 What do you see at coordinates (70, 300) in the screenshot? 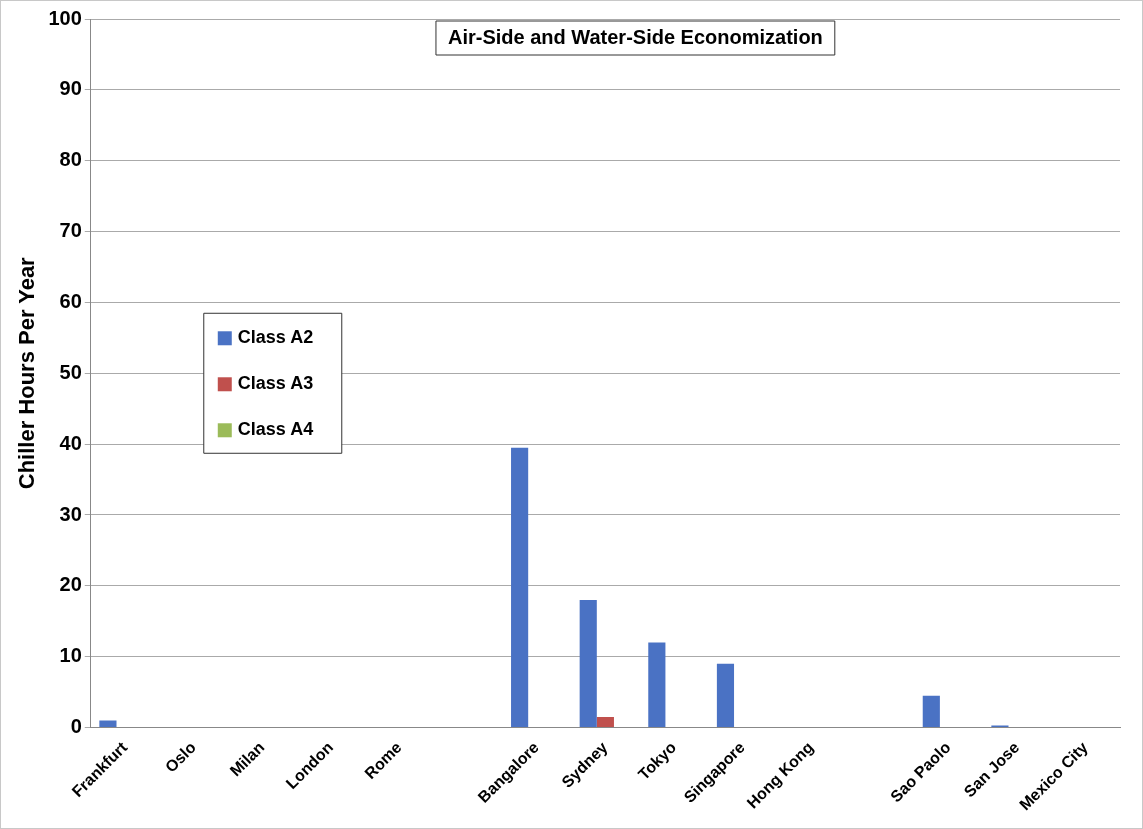
I see `y-tick-label: 60` at bounding box center [70, 300].